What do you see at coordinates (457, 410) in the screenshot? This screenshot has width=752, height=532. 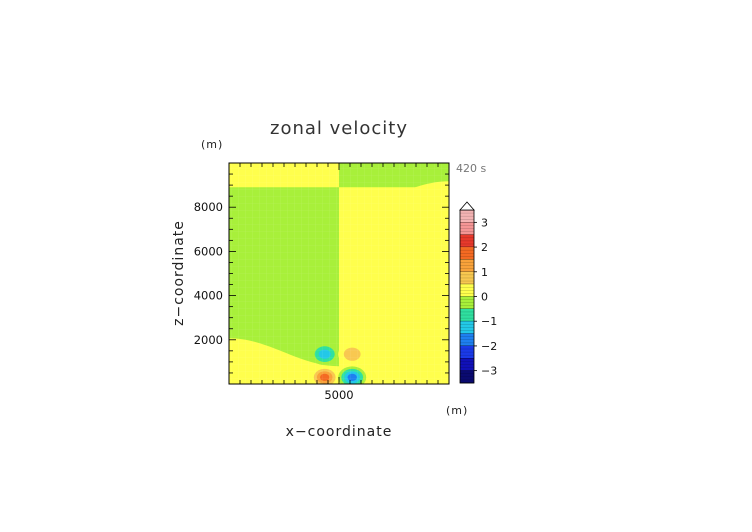 I see `x-unit: (m)` at bounding box center [457, 410].